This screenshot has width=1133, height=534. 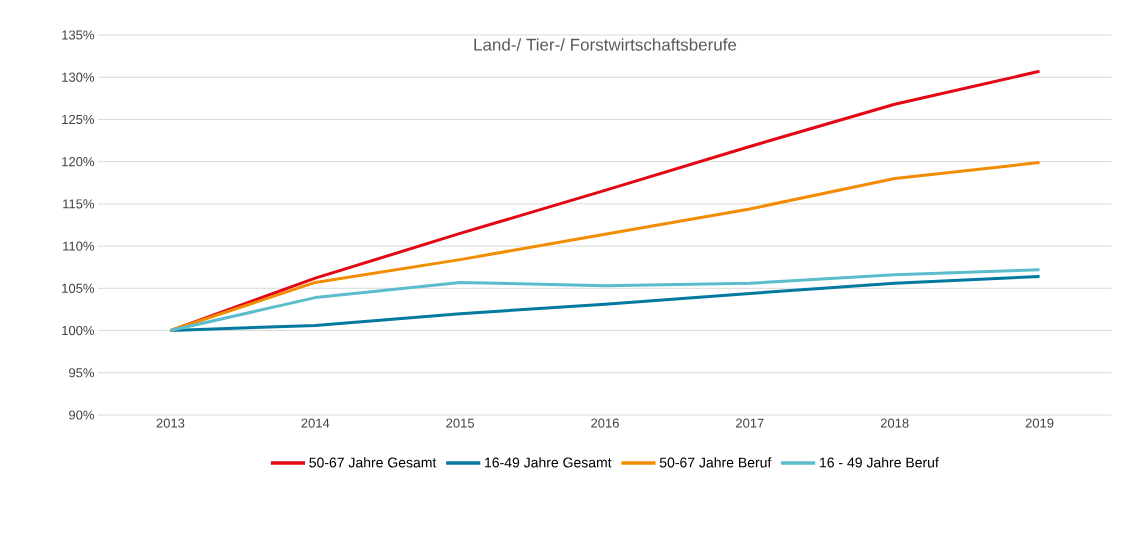 What do you see at coordinates (894, 423) in the screenshot?
I see `x-tick-label: 2018` at bounding box center [894, 423].